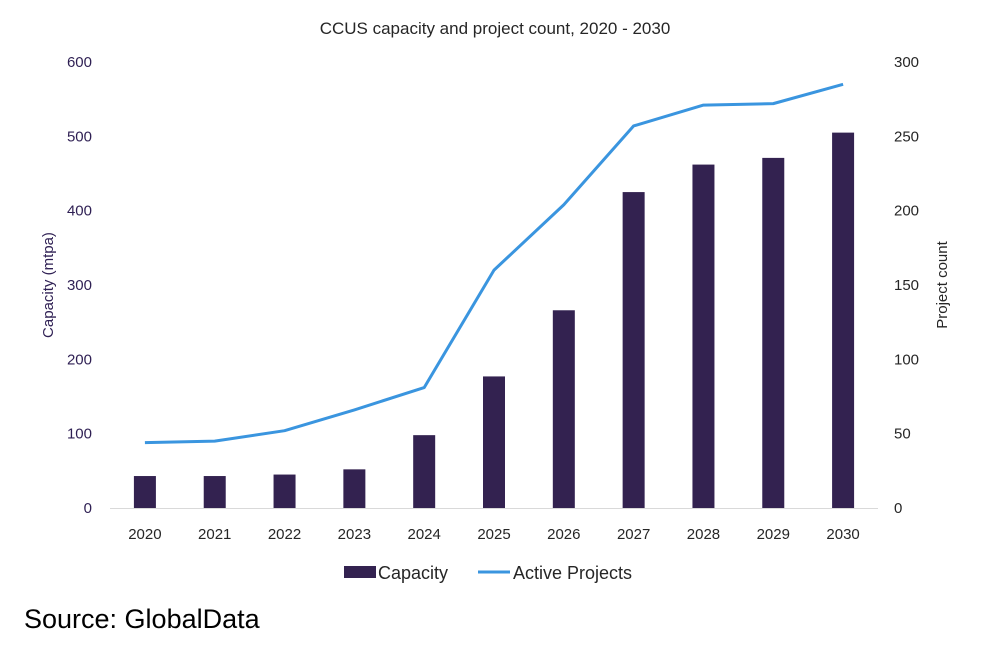  What do you see at coordinates (354, 488) in the screenshot?
I see `capacity-bar-2023` at bounding box center [354, 488].